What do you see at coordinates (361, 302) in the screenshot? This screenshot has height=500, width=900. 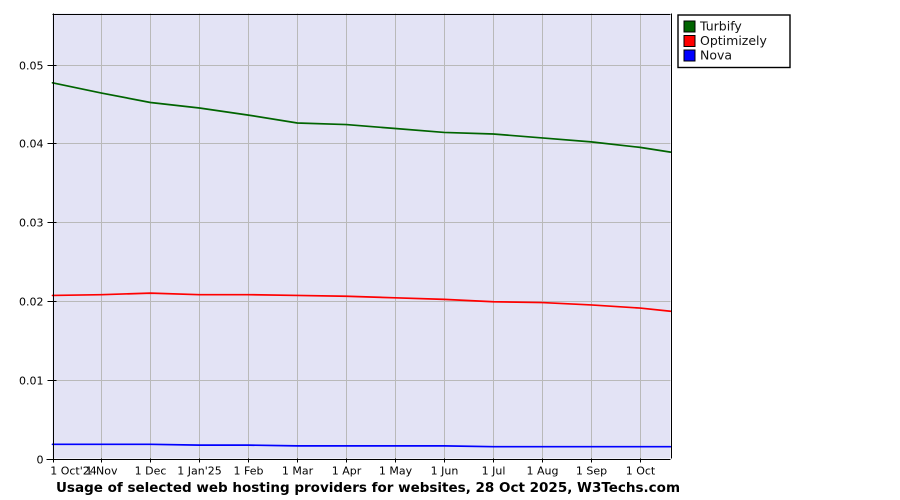 I see `series-line-optimizely` at bounding box center [361, 302].